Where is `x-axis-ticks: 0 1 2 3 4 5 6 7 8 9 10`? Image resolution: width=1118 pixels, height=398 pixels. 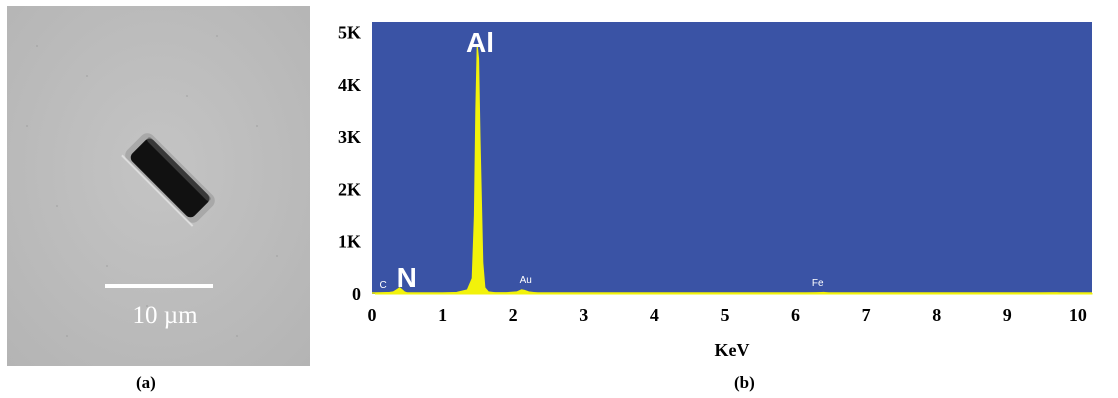
x-axis-ticks: 0 1 2 3 4 5 6 7 8 9 10 is located at coordinates (727, 315).